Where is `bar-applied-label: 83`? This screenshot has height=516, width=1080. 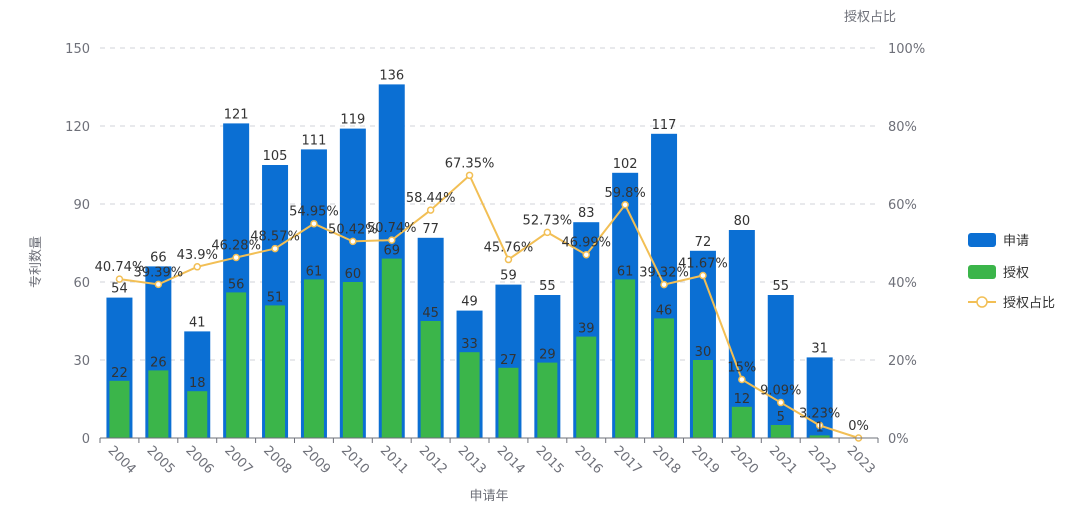 bar-applied-label: 83 is located at coordinates (586, 213).